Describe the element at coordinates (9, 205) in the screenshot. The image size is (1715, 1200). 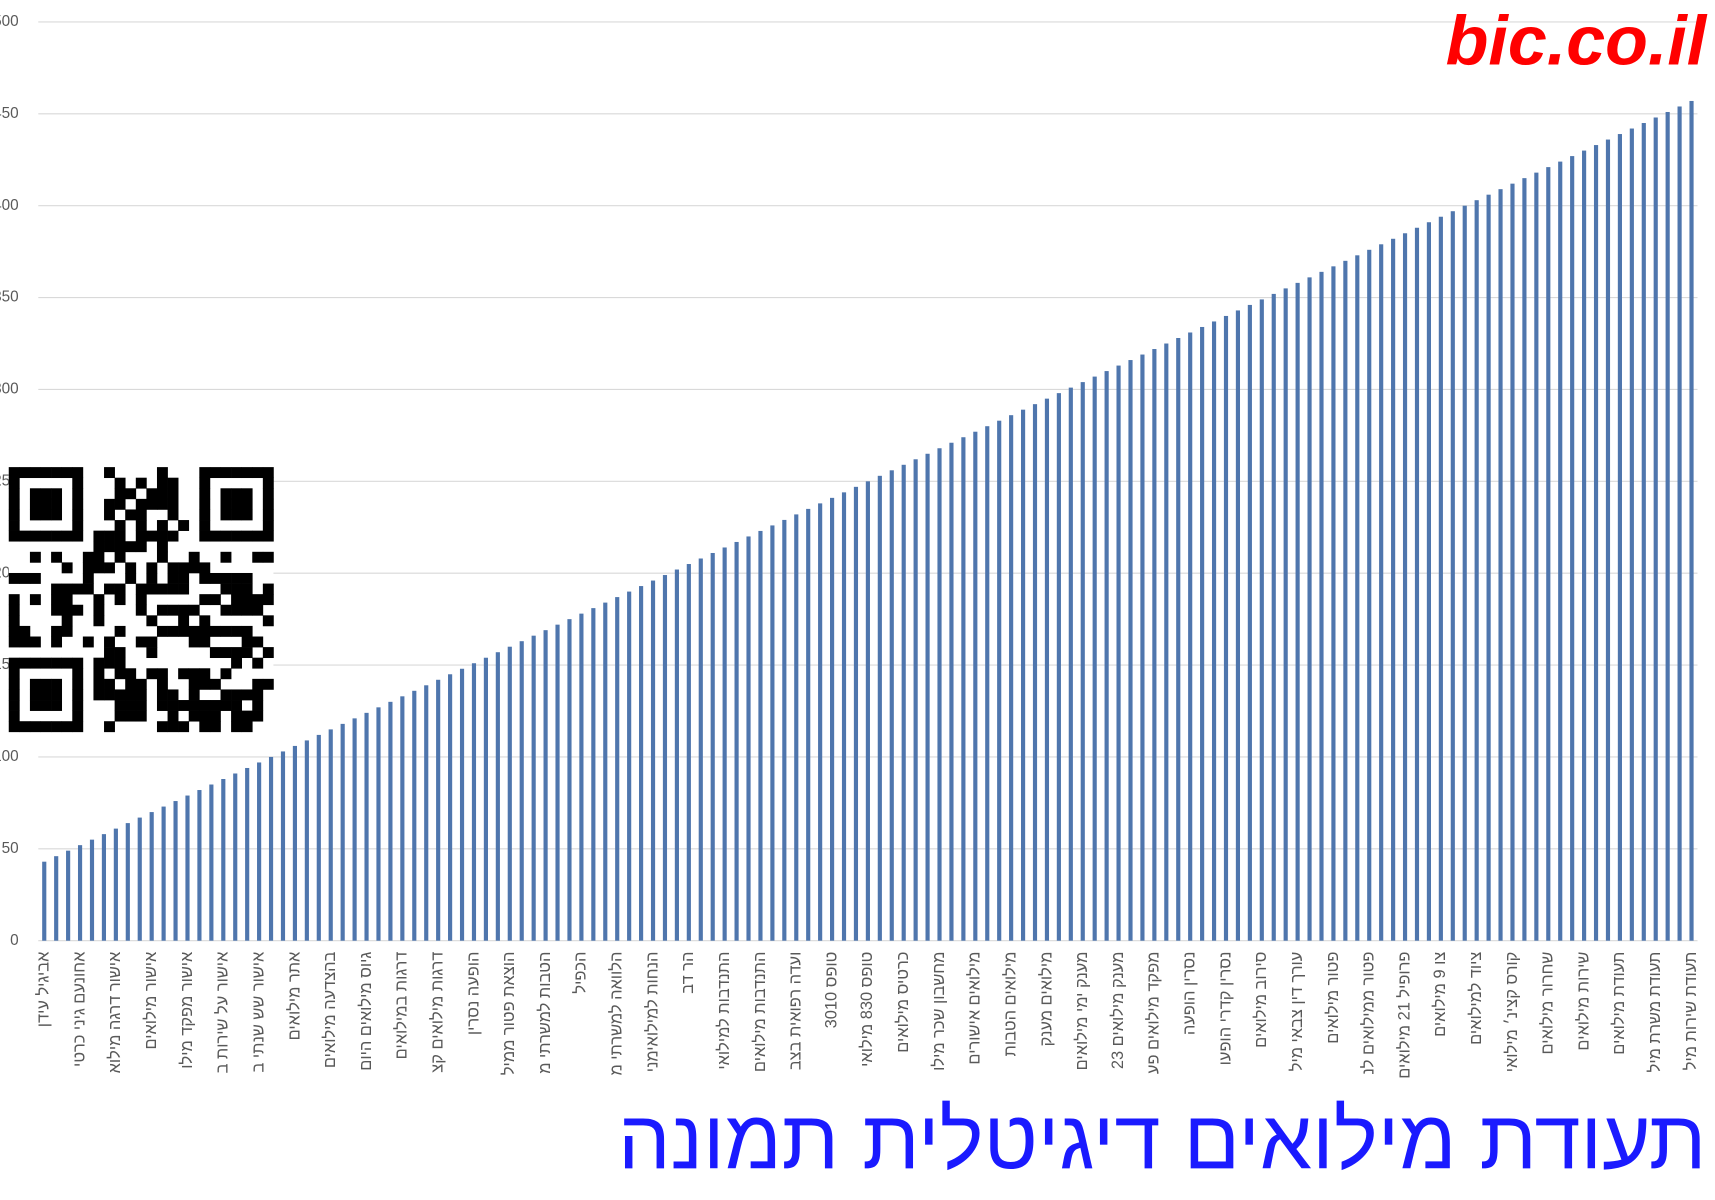
I see `y-tick-label: 400` at that location.